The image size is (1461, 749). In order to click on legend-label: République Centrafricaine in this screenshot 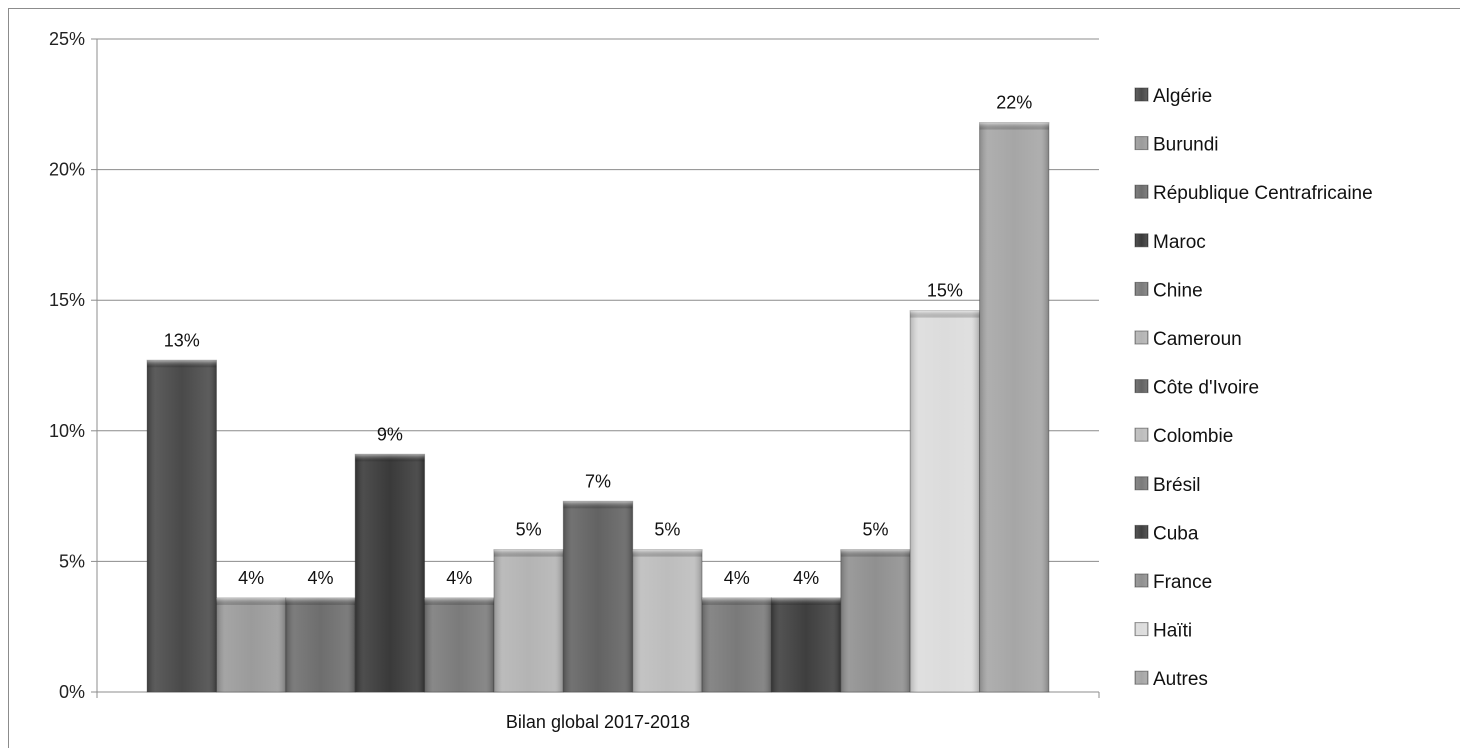, I will do `click(1263, 193)`.